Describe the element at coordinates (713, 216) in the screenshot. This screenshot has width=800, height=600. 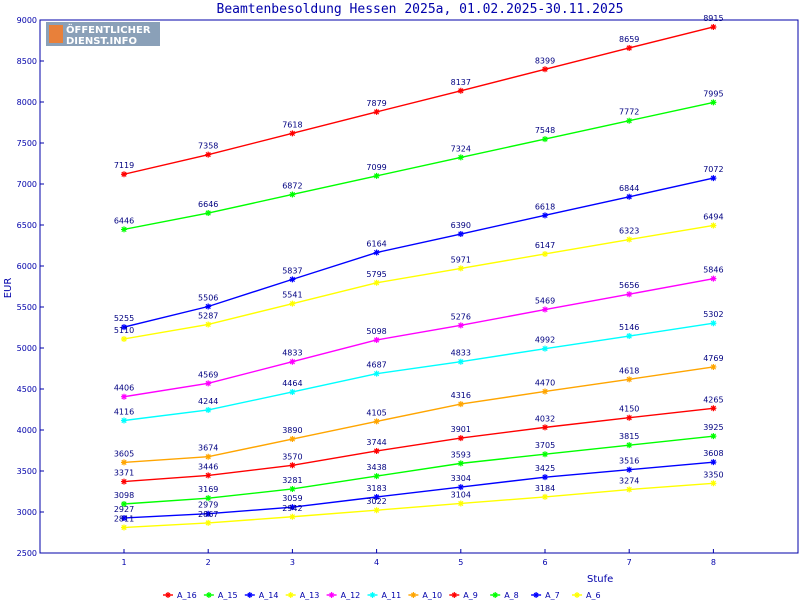
I see `data-label: 6494` at that location.